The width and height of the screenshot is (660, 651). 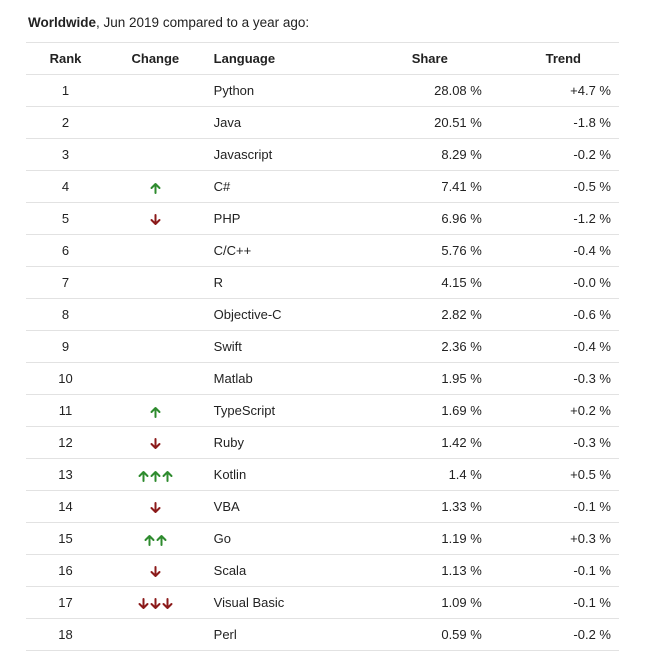 What do you see at coordinates (262, 474) in the screenshot?
I see `language-cell: Kotlin` at bounding box center [262, 474].